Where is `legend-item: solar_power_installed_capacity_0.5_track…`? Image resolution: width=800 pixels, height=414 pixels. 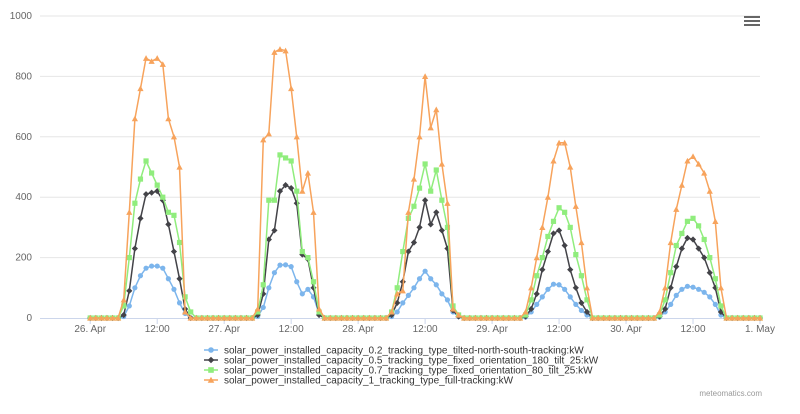 legend-item: solar_power_installed_capacity_0.5_track… is located at coordinates (401, 361).